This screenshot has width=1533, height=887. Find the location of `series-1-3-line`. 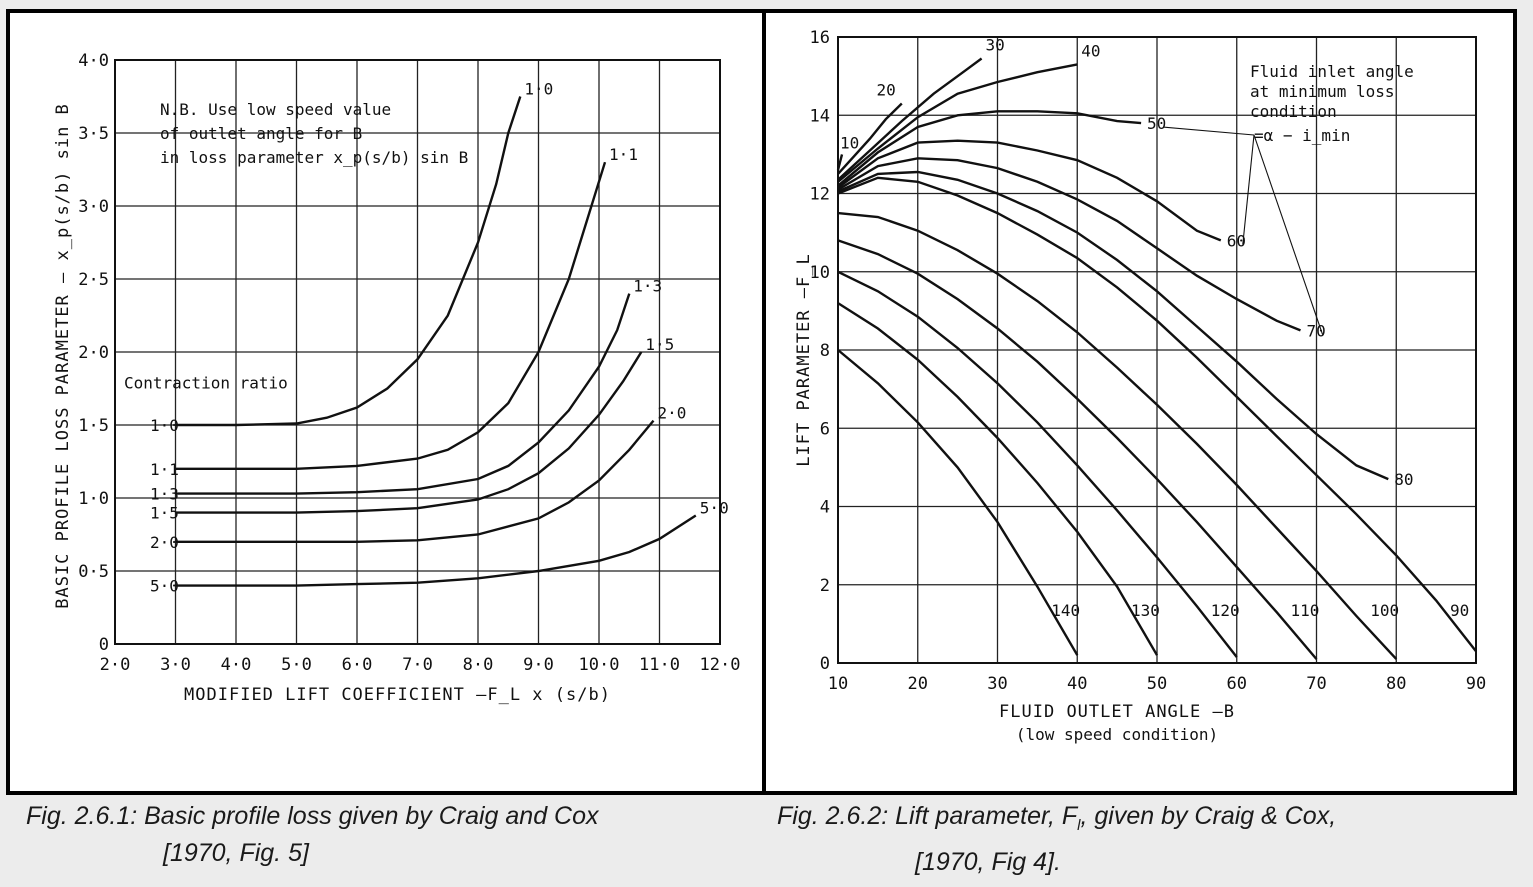

series-1-3-line is located at coordinates (403, 394).